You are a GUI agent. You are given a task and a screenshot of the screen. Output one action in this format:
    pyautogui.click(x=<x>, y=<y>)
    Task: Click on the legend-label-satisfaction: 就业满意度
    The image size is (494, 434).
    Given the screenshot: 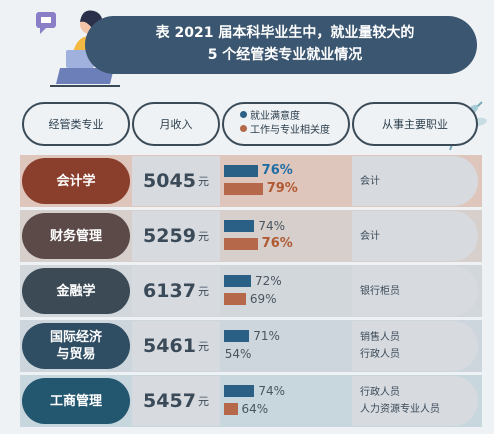 What is the action you would take?
    pyautogui.click(x=275, y=116)
    